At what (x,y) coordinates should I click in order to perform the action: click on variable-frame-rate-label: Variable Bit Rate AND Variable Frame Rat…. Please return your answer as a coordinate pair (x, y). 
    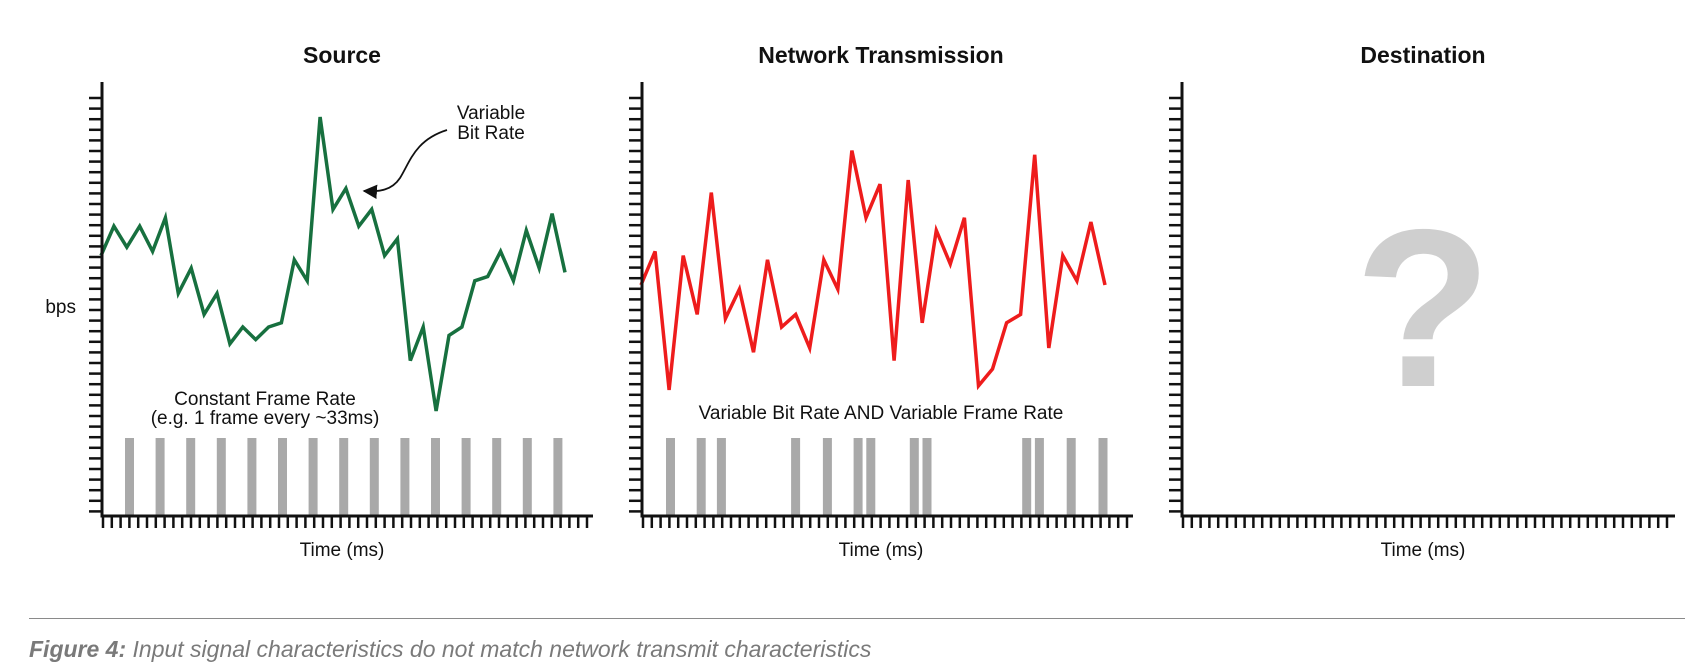
    Looking at the image, I should click on (881, 413).